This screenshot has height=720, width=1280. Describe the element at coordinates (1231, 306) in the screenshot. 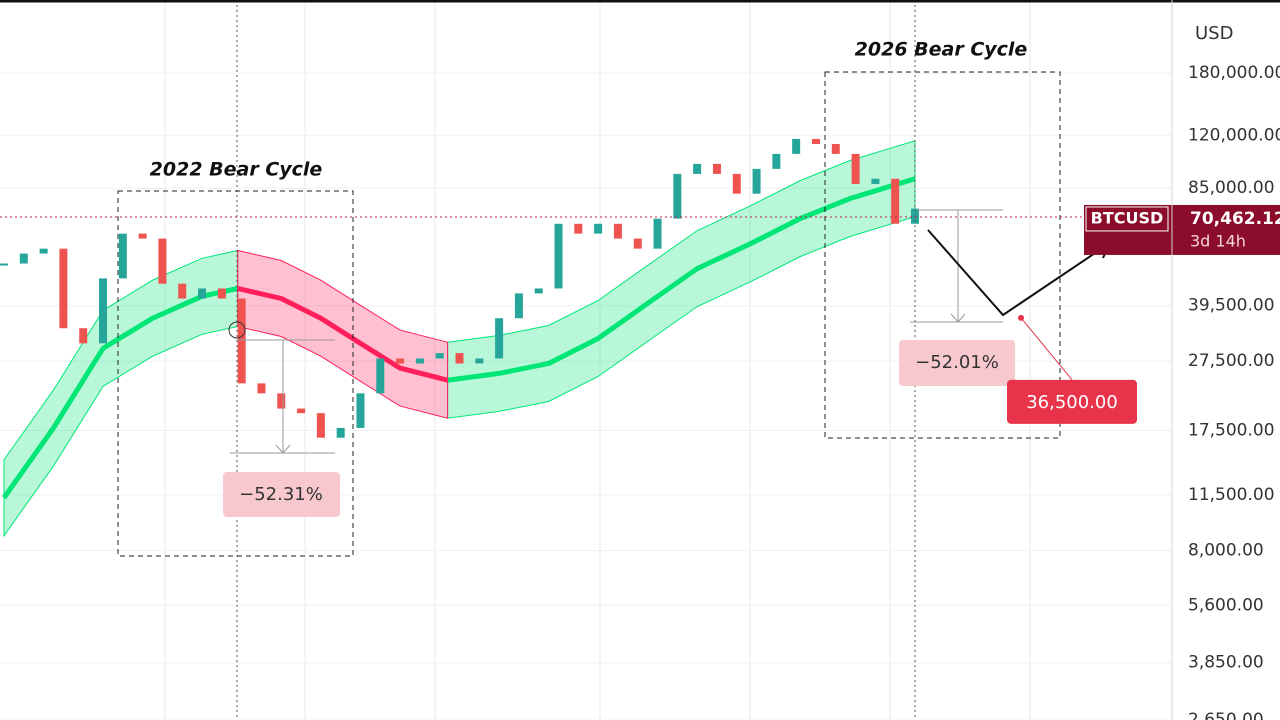

I see `y-tick-label: 39,500.00` at that location.